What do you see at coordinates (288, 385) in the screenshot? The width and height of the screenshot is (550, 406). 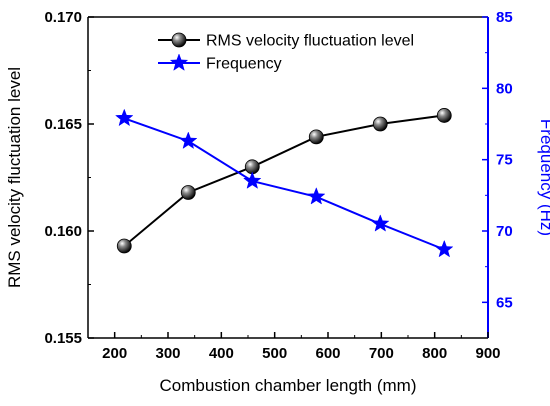 I see `x-axis-title: Combustion chamber length (mm)` at bounding box center [288, 385].